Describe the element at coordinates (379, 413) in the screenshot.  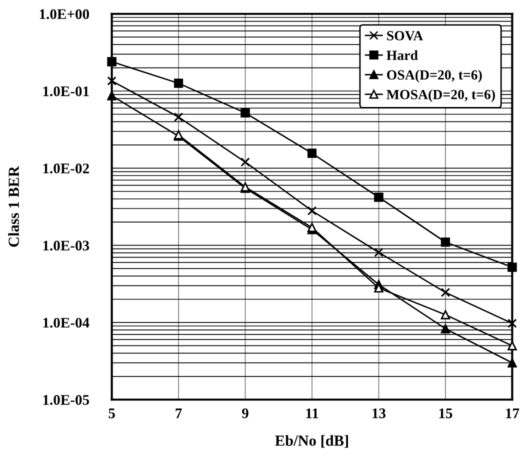
I see `x-tick-label: 13` at that location.